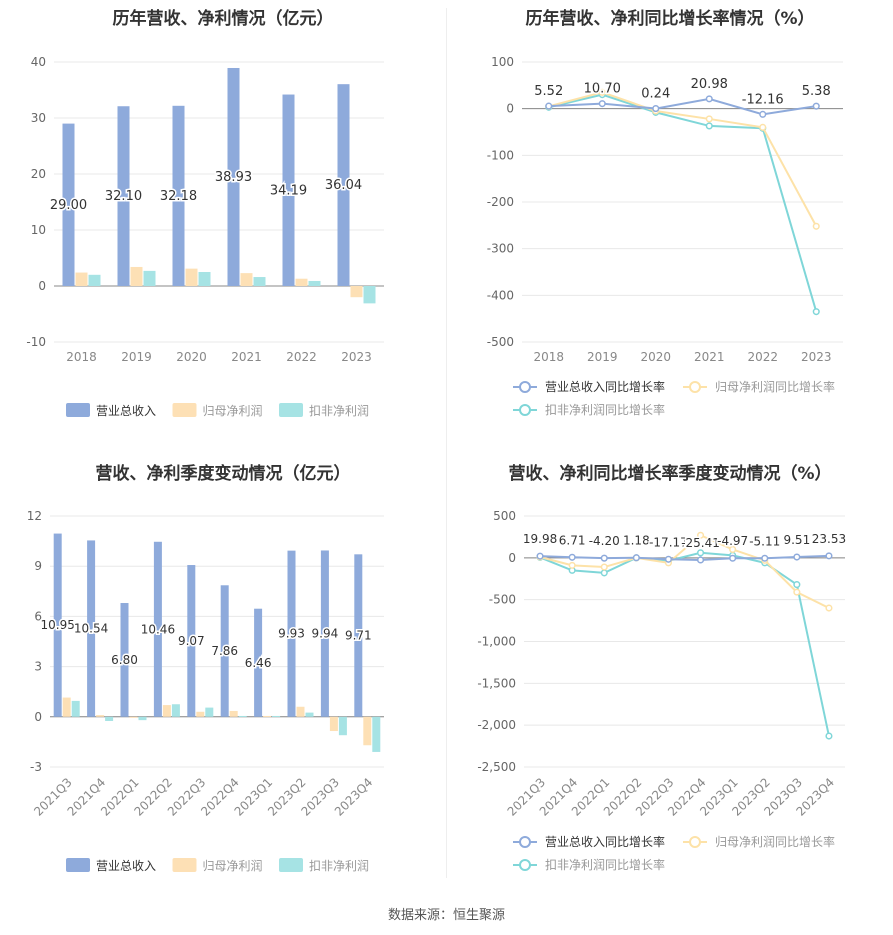  I want to click on data-label: 34.19, so click(288, 190).